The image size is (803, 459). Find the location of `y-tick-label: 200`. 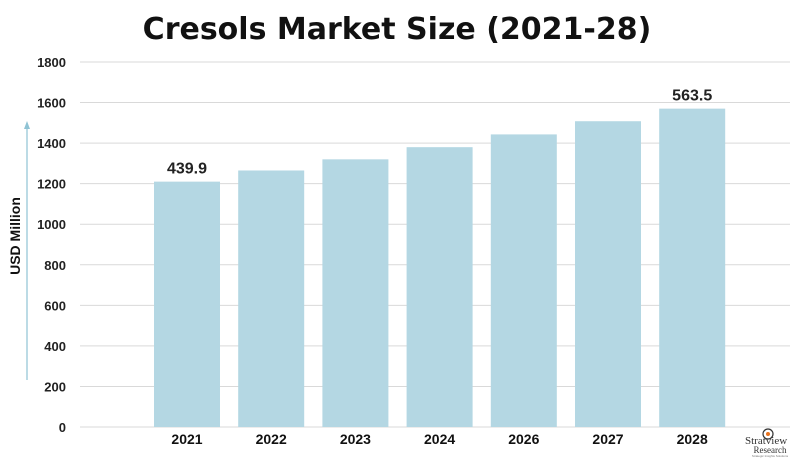

y-tick-label: 200 is located at coordinates (55, 386).